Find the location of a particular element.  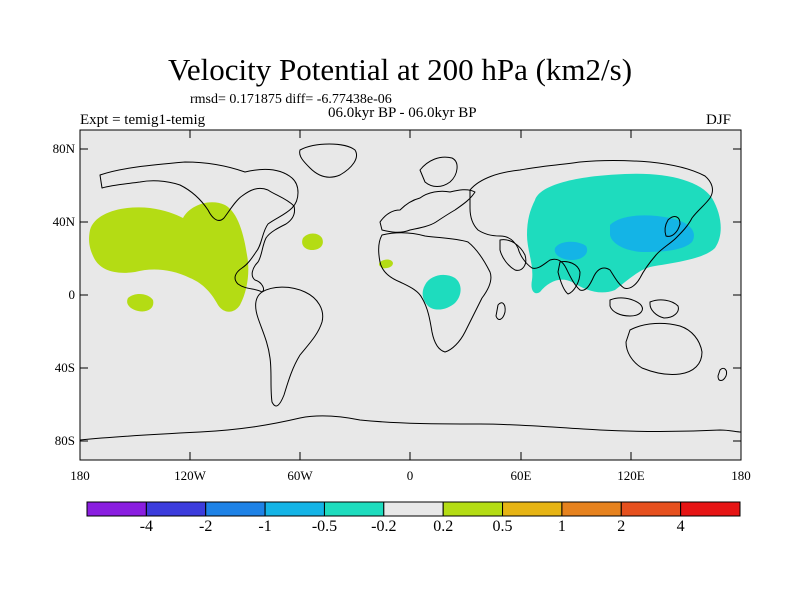

asia-coastline is located at coordinates (591, 225).